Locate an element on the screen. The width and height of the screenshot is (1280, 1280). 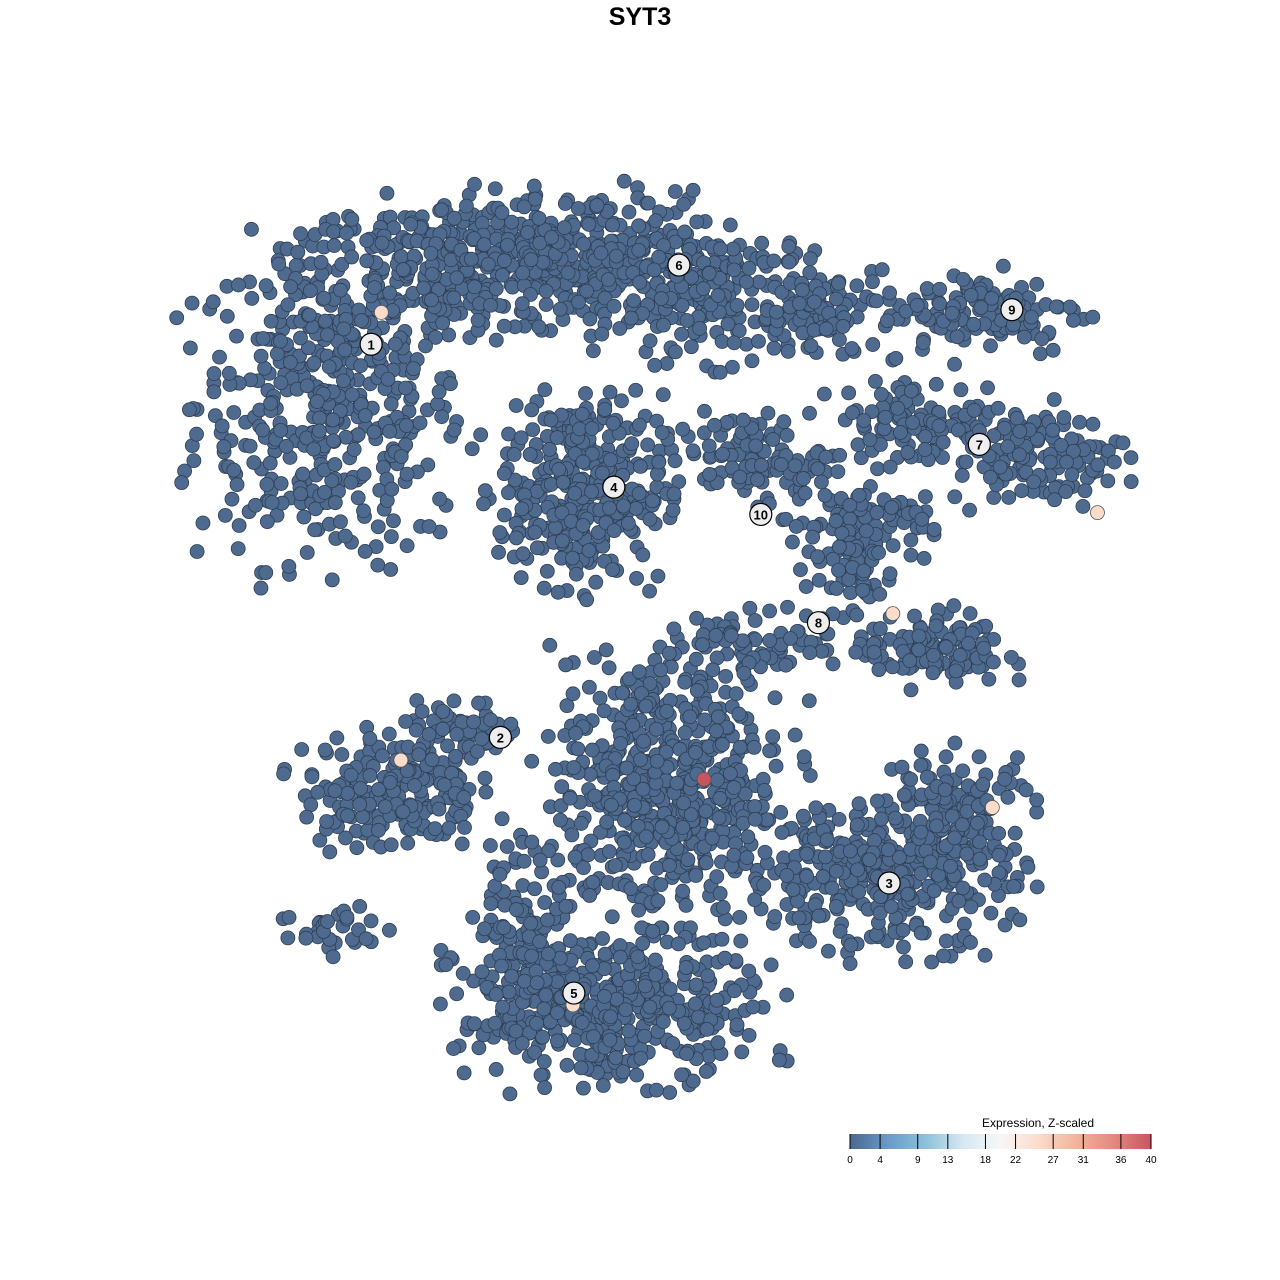
cluster-label-text: 9 is located at coordinates (1011, 310).